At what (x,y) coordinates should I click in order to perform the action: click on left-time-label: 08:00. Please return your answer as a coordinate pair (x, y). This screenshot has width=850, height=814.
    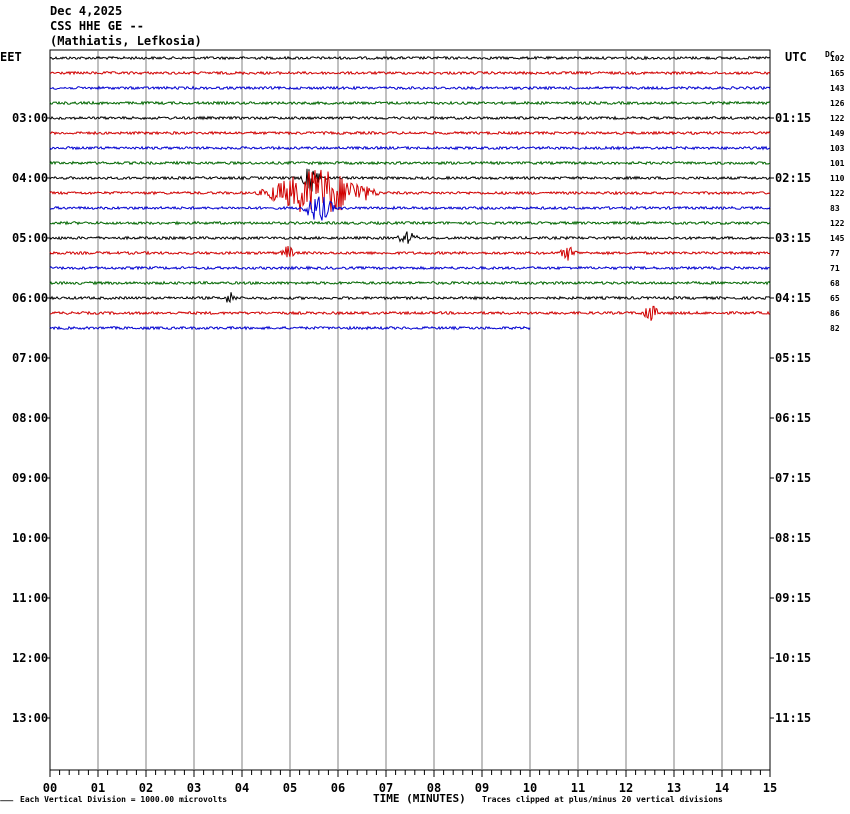
    Looking at the image, I should click on (30, 418).